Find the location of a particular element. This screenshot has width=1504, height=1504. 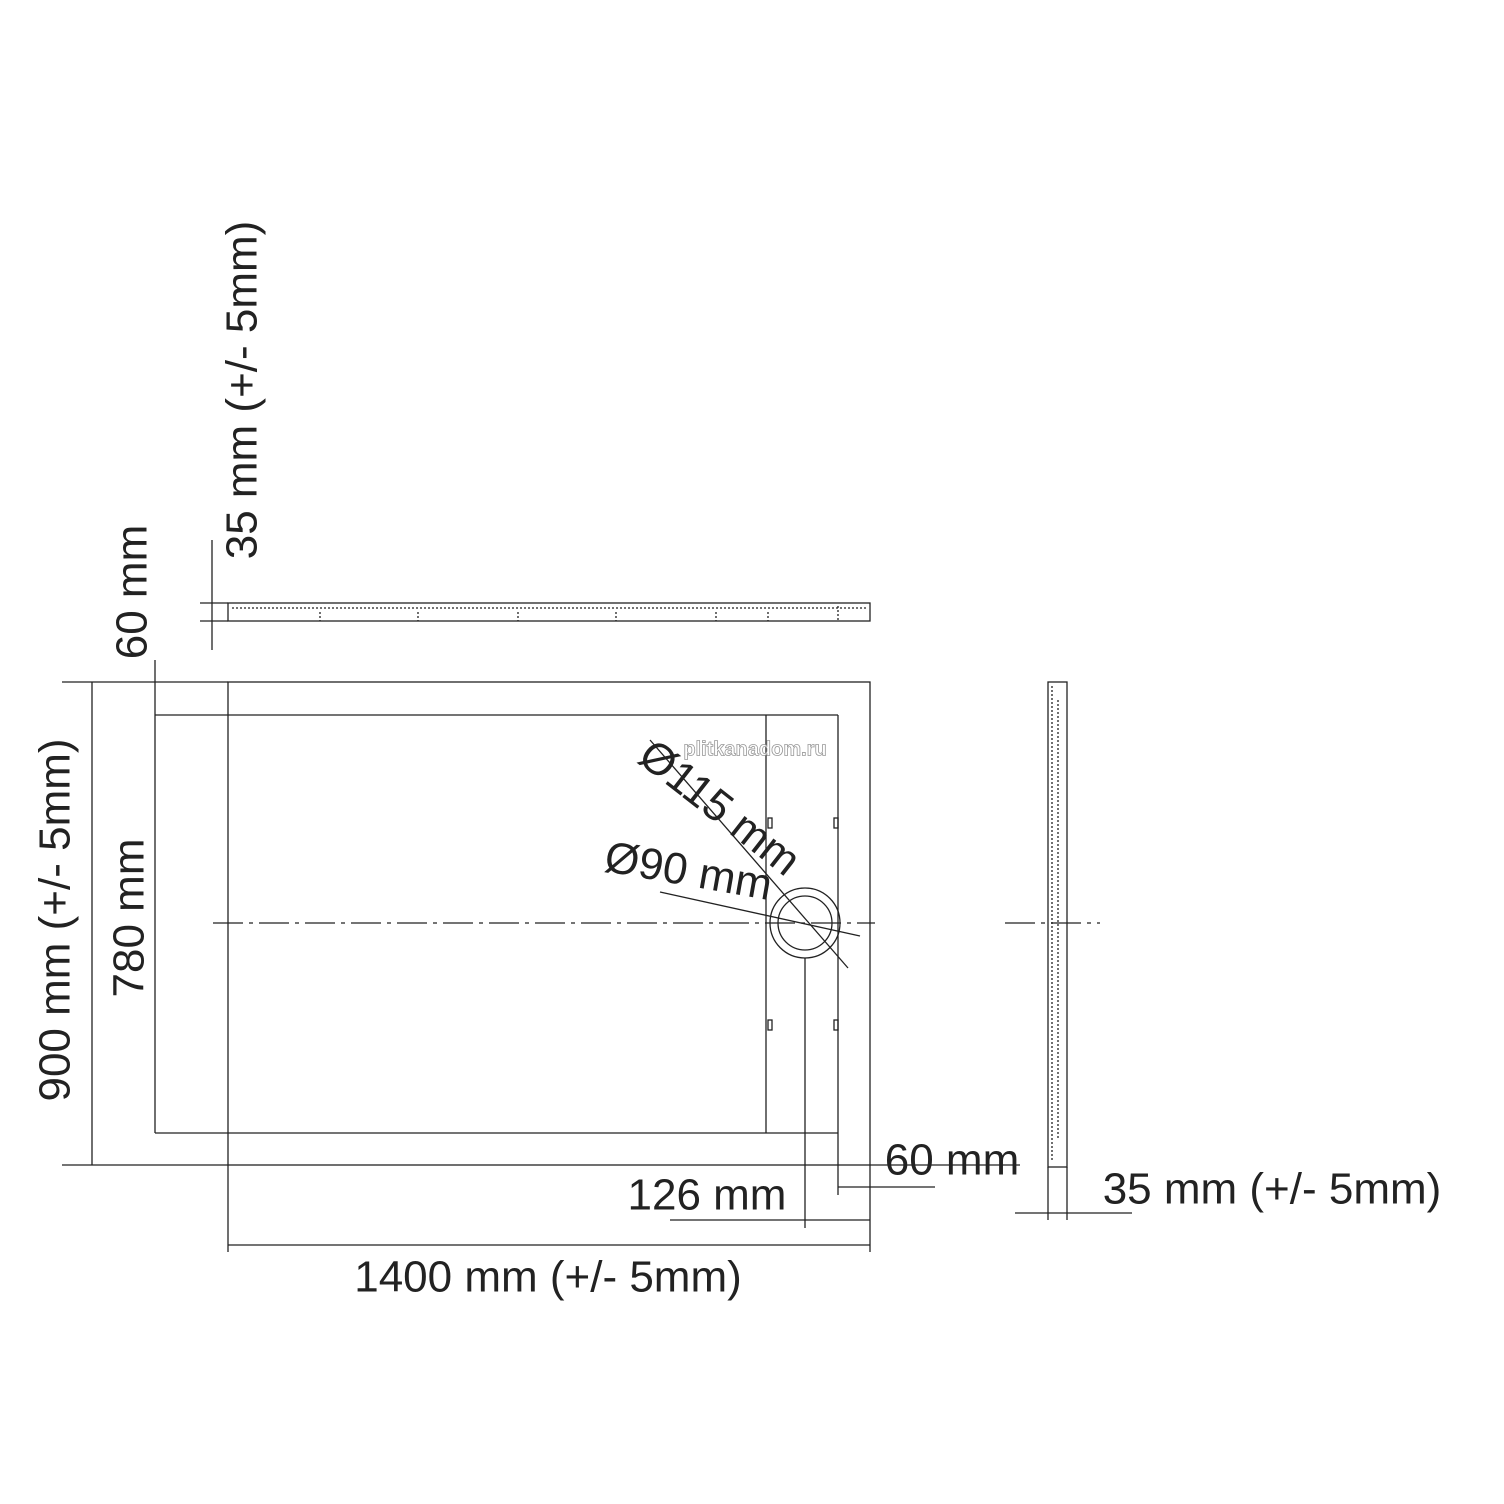

top-section is located at coordinates (535, 595).